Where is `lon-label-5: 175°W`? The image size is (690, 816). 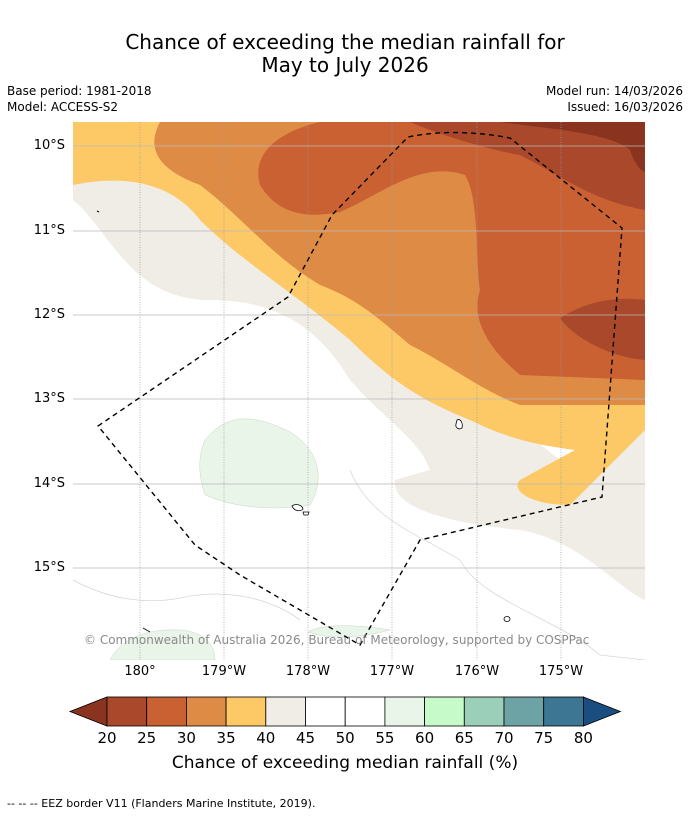
lon-label-5: 175°W is located at coordinates (561, 671).